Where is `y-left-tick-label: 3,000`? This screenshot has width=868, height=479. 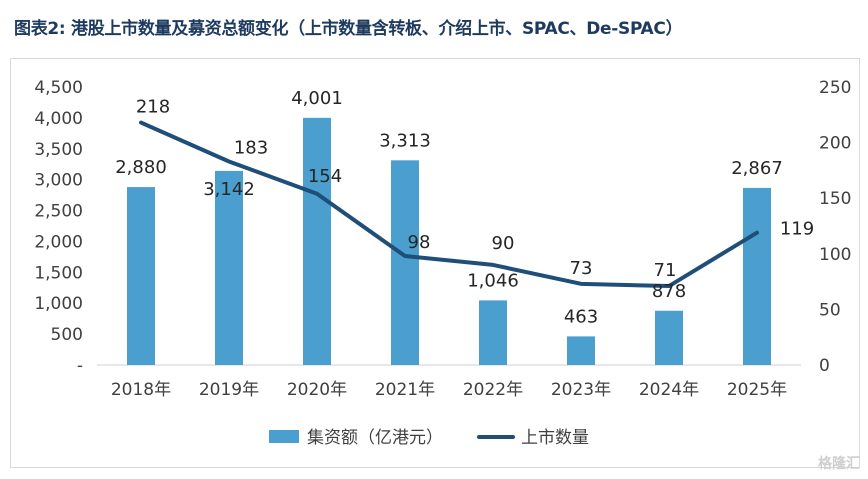 y-left-tick-label: 3,000 is located at coordinates (58, 181).